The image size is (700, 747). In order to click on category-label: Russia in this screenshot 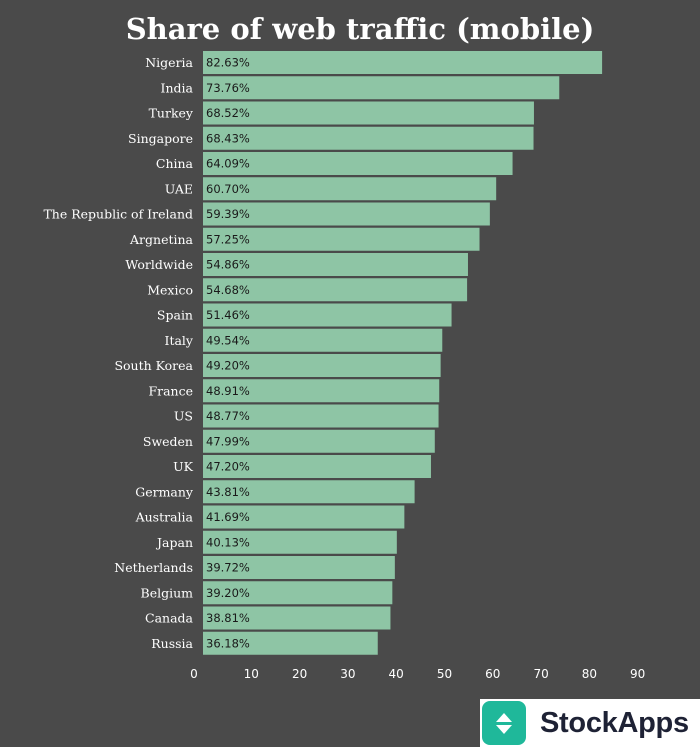, I will do `click(172, 643)`.